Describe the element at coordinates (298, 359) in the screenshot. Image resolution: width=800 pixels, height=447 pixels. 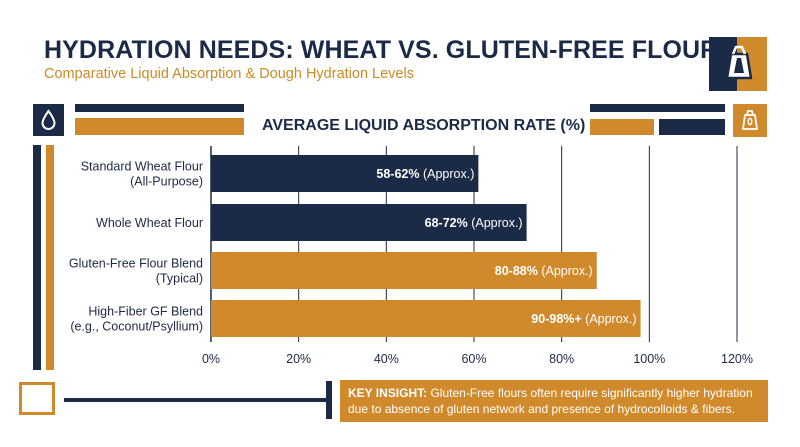
I see `x-tick-label: 20%` at that location.